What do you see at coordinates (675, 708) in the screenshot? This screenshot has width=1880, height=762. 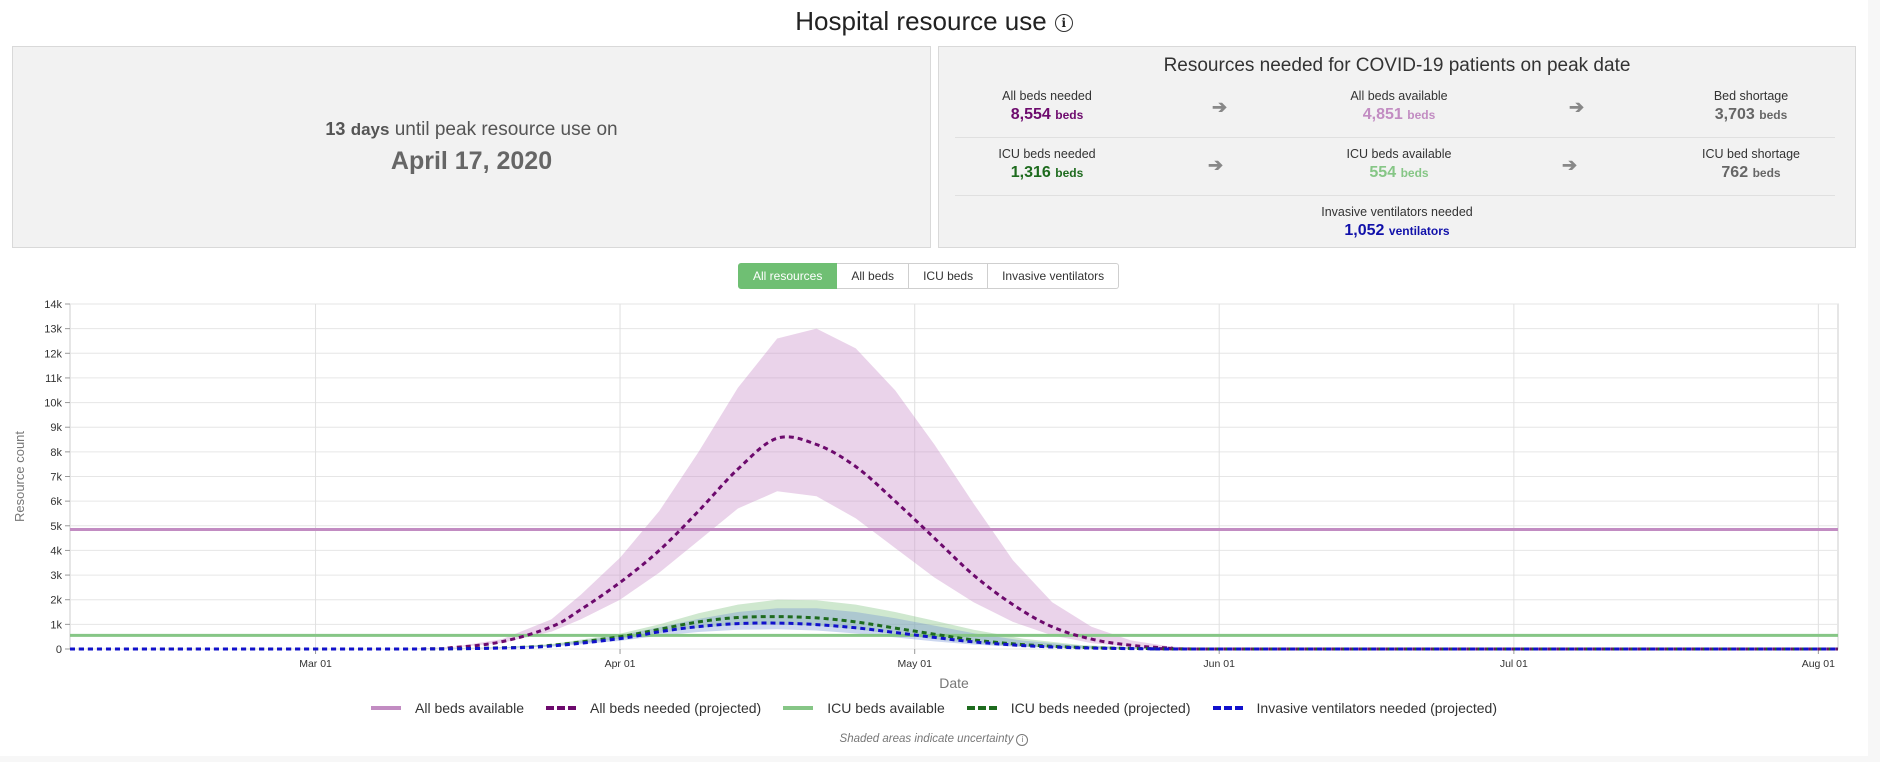 I see `legend-label: All beds needed (projected)` at bounding box center [675, 708].